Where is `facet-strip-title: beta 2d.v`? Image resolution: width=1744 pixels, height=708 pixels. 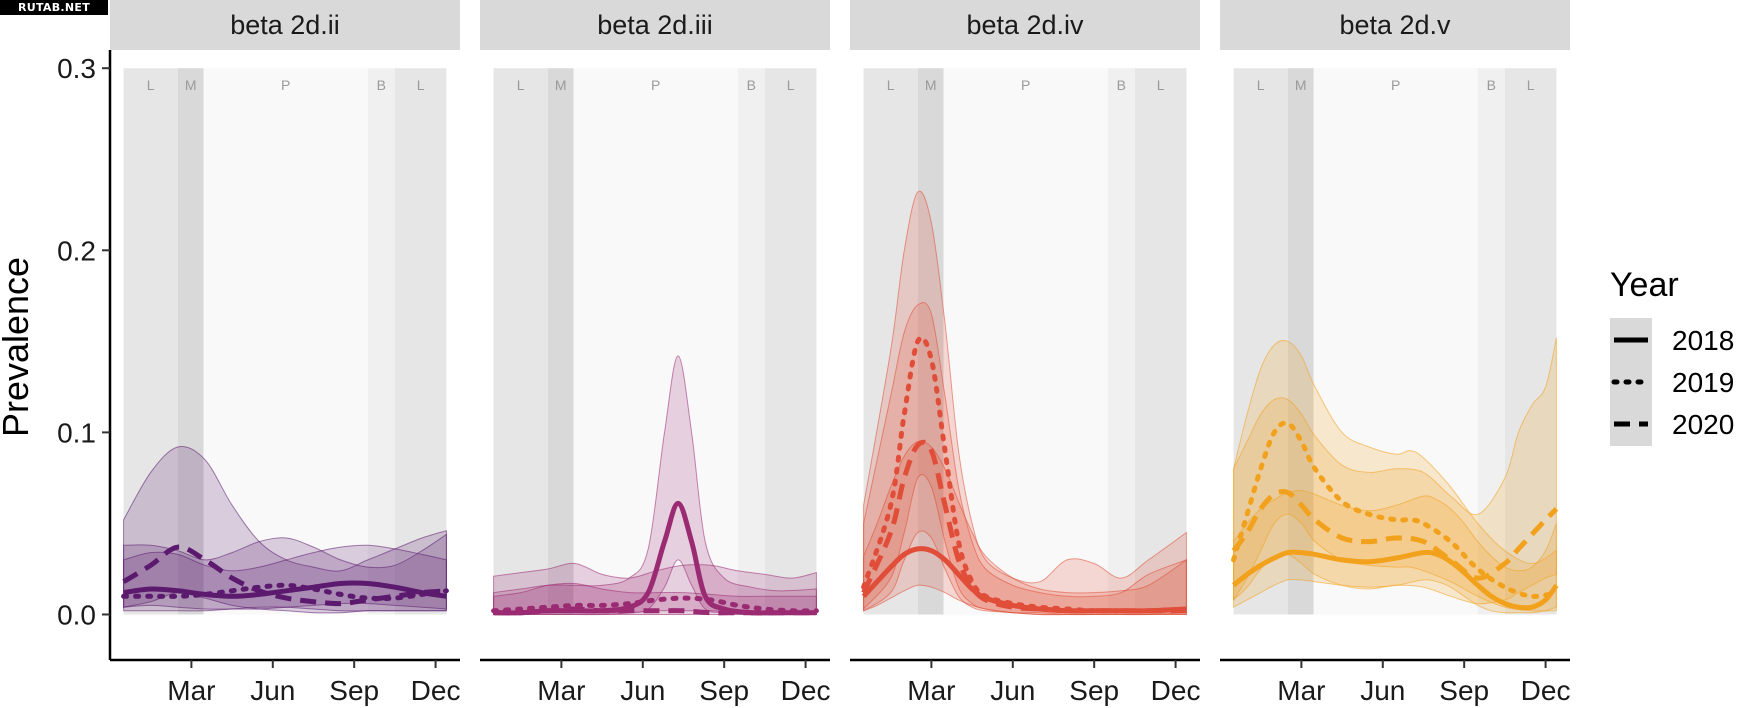 facet-strip-title: beta 2d.v is located at coordinates (1395, 25).